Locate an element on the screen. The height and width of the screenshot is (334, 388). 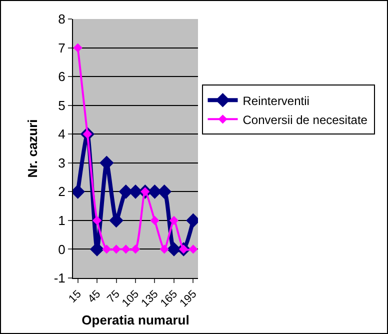
x-tick-label: 75 is located at coordinates (113, 297).